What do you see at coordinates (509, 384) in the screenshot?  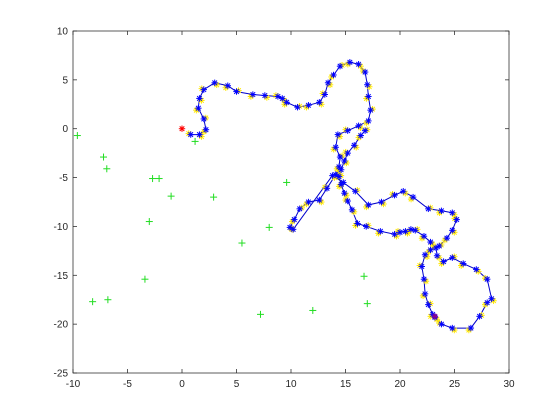 I see `x-tick-label: 30` at bounding box center [509, 384].